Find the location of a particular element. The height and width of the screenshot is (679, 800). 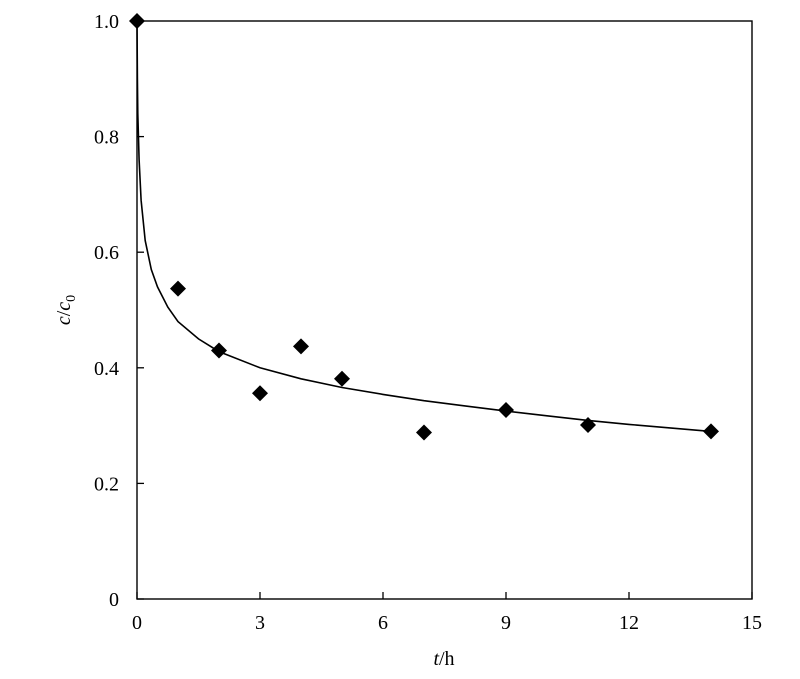

x-tick-label: 12 is located at coordinates (629, 623).